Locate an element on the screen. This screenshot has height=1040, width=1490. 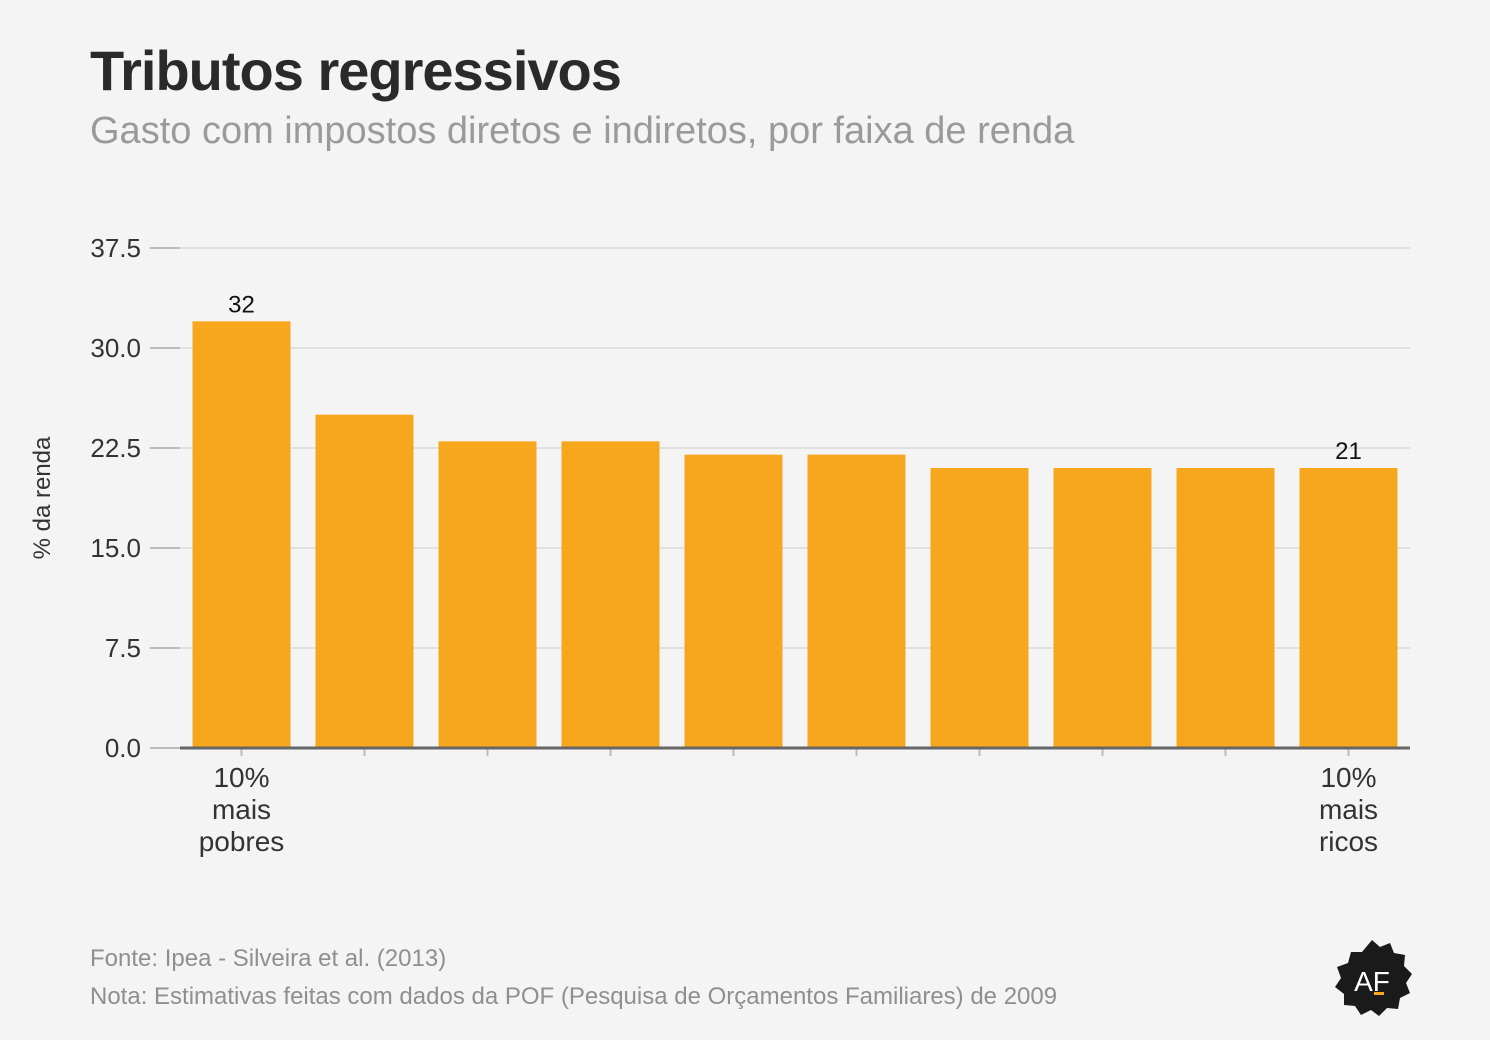
y-axis-label: % da renda is located at coordinates (42, 497).